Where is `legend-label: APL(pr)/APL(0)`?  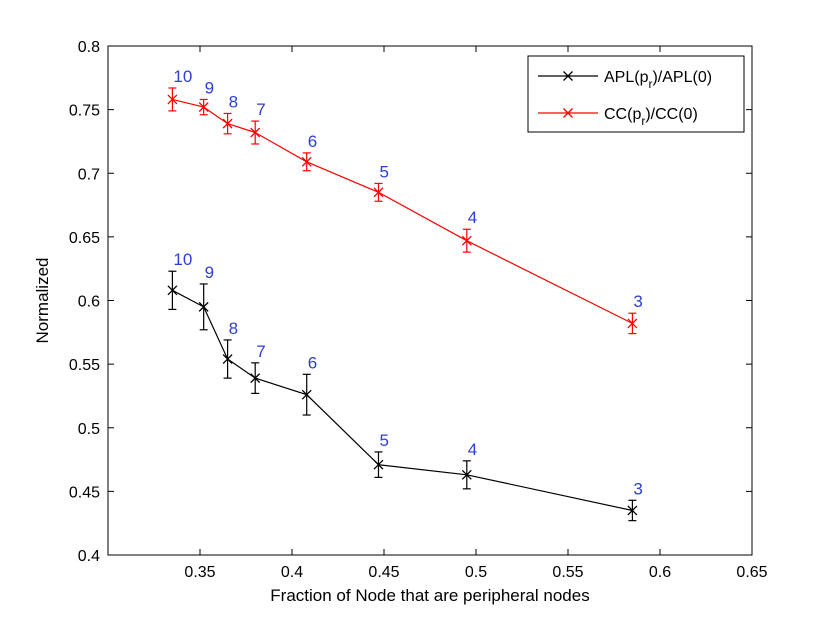 legend-label: APL(pr)/APL(0) is located at coordinates (658, 80).